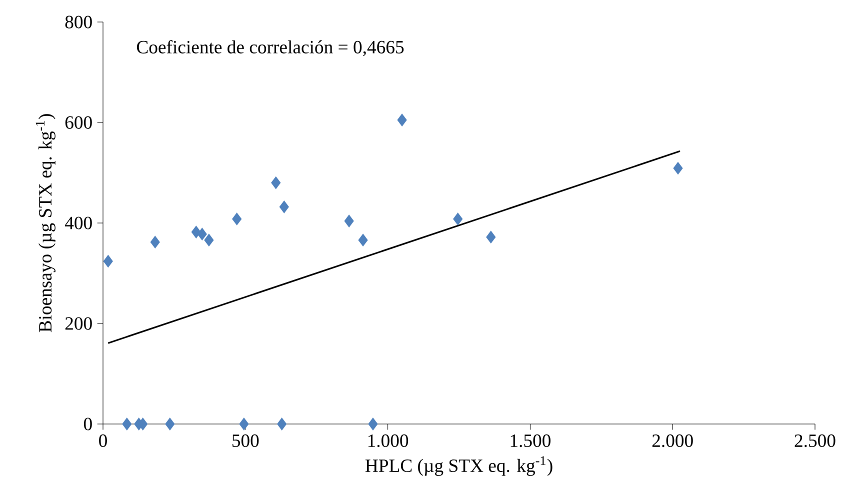 The image size is (848, 494). What do you see at coordinates (388, 441) in the screenshot?
I see `x-tick-label: 1.000` at bounding box center [388, 441].